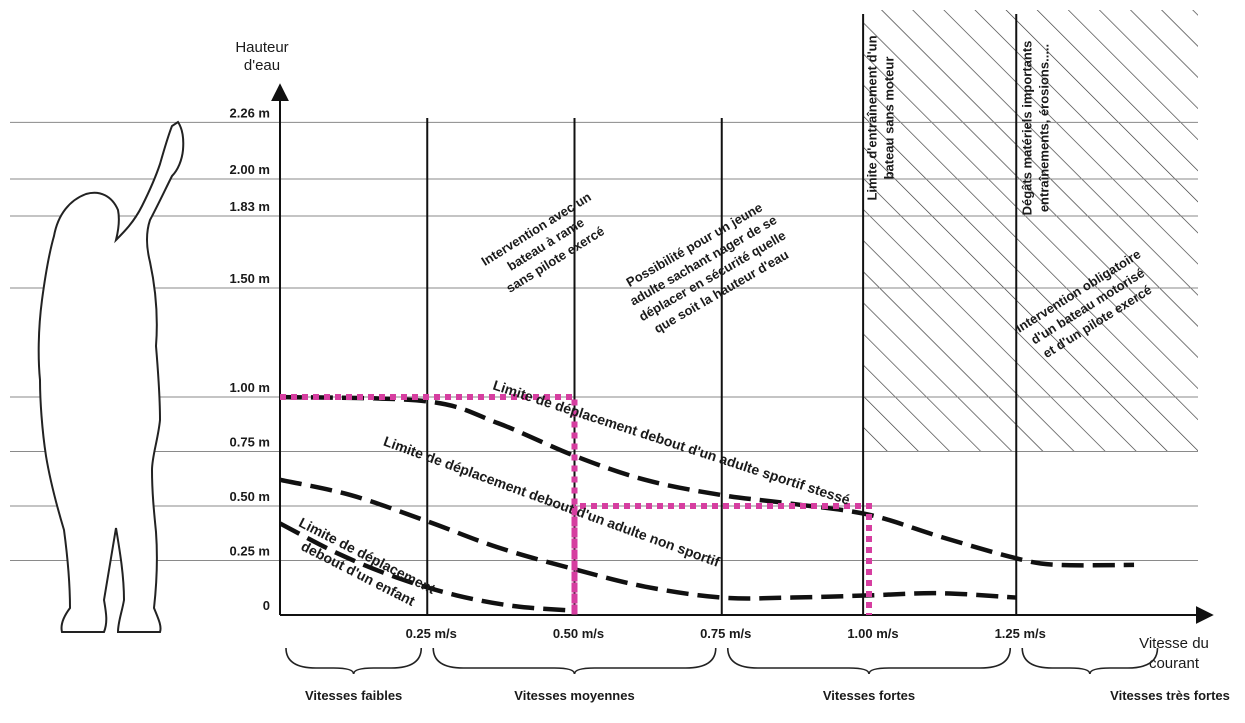  I want to click on y-tick-label: 1.00 m, so click(250, 387).